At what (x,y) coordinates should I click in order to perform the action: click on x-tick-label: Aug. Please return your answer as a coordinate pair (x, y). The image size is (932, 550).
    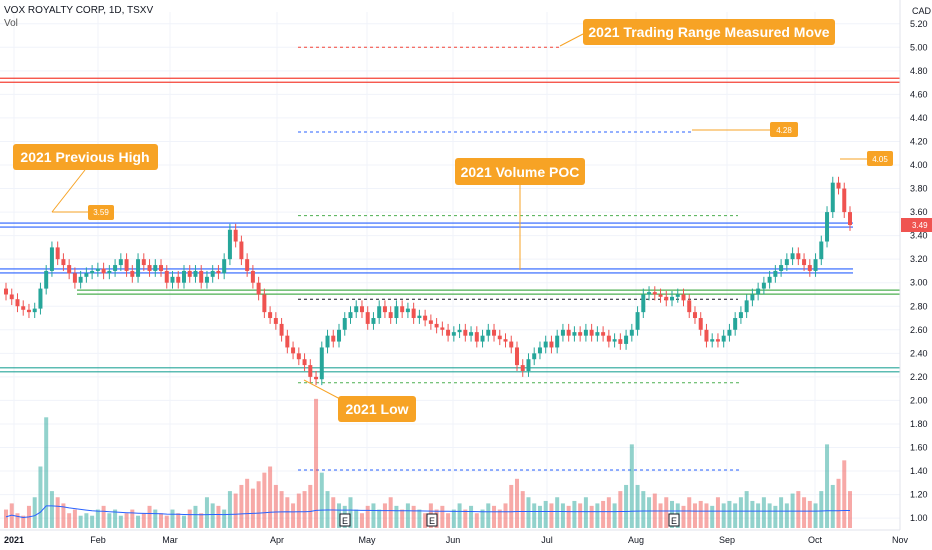
    Looking at the image, I should click on (636, 540).